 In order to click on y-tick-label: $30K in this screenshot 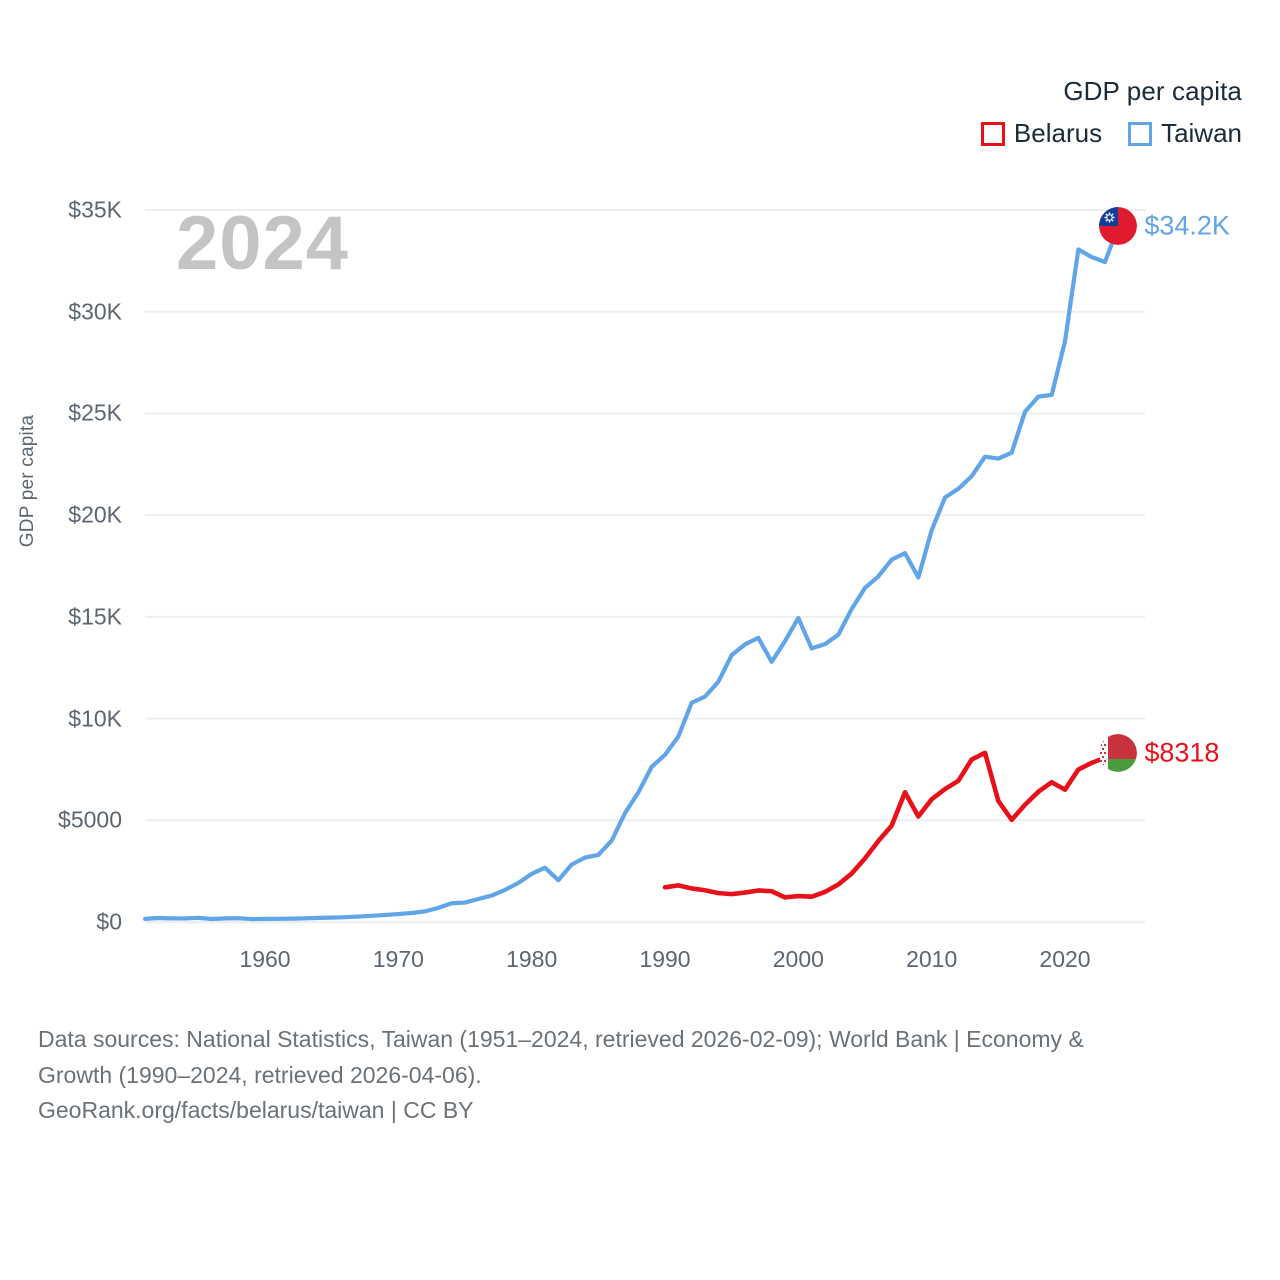, I will do `click(95, 311)`.